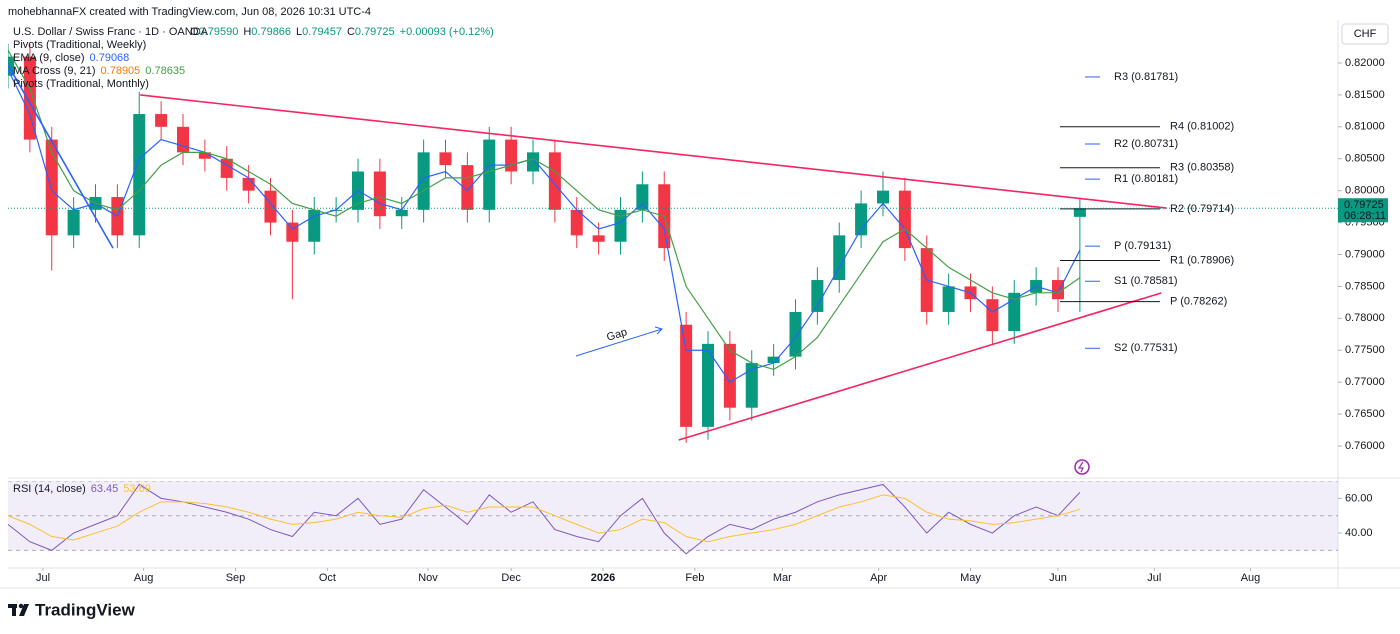 This screenshot has height=634, width=1400. I want to click on gap-arrow-head, so click(658, 330).